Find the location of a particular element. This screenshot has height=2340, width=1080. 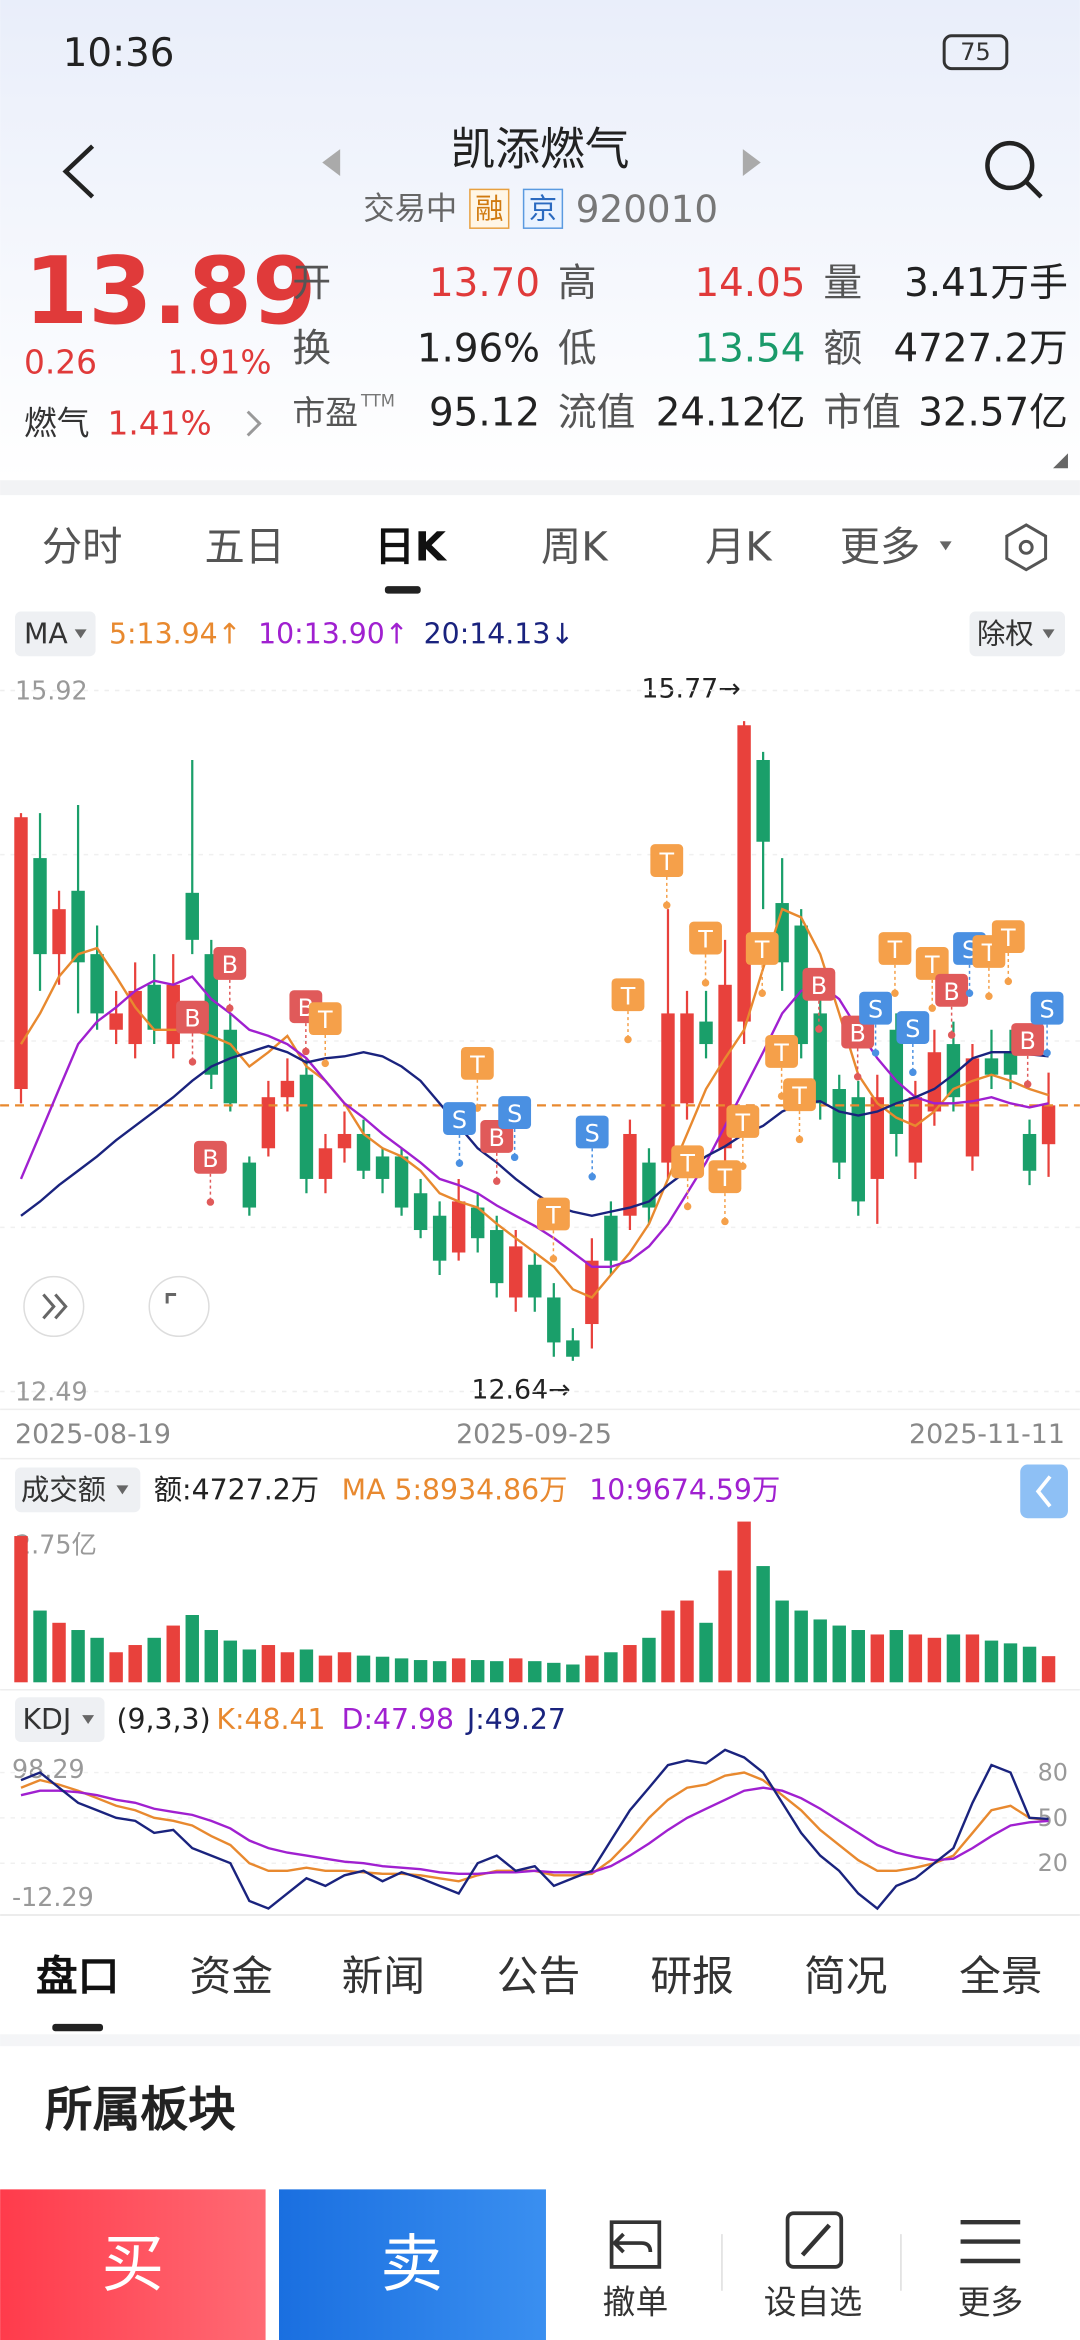

info-tab: 资金 is located at coordinates (232, 1976).